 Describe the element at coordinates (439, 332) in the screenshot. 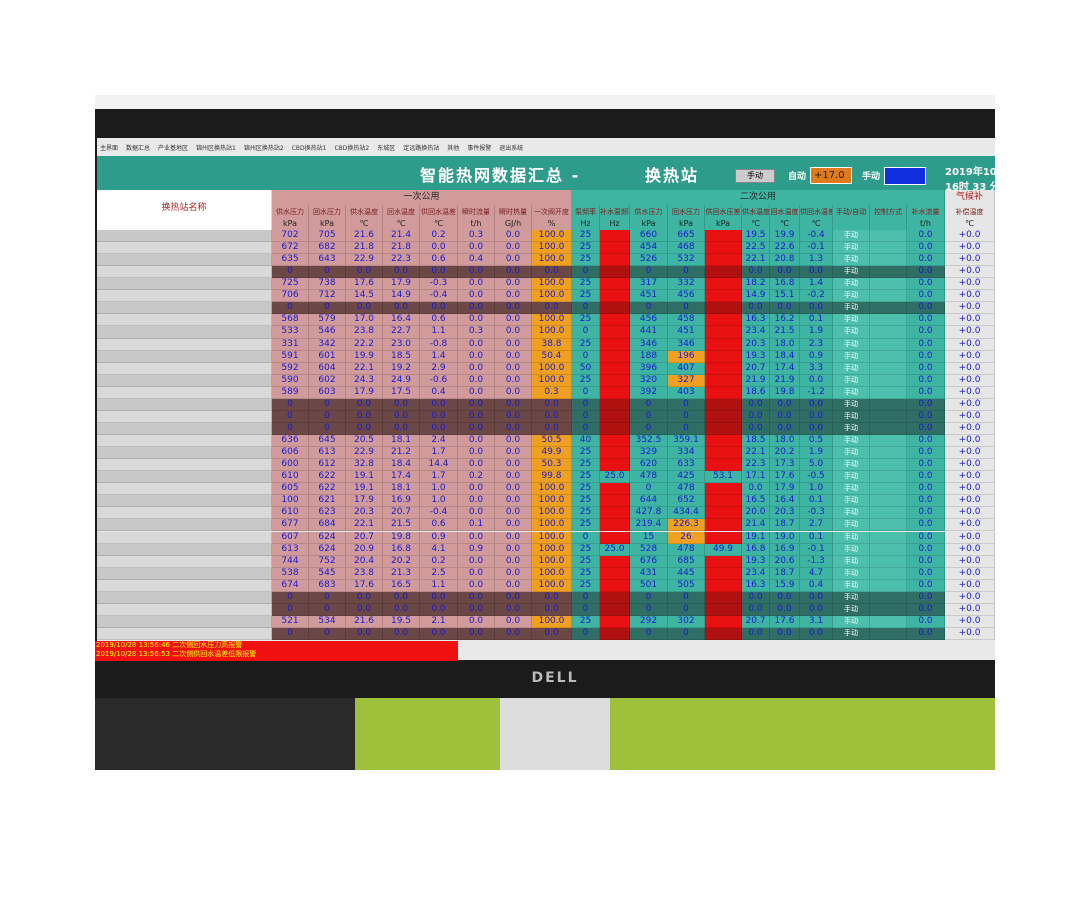

I see `cell: 1.1` at that location.